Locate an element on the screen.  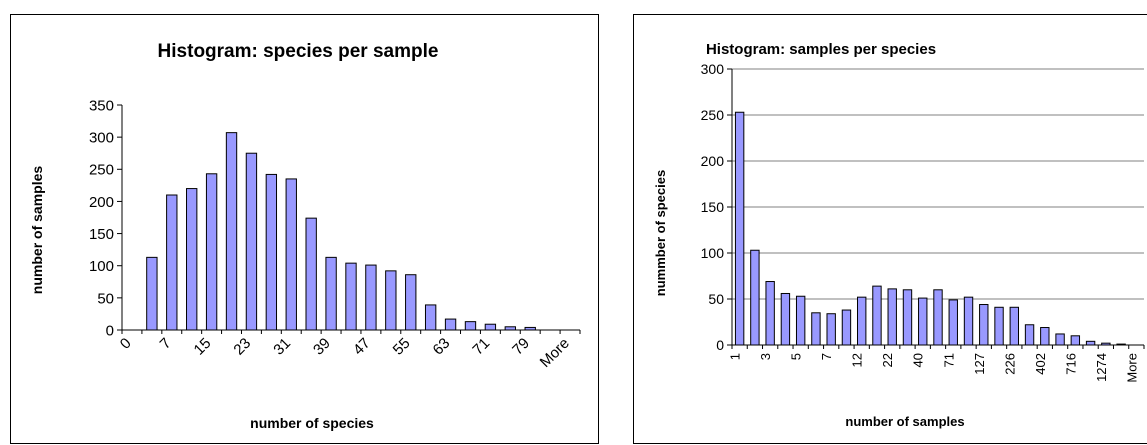
x-tick-label: 47 is located at coordinates (362, 347).